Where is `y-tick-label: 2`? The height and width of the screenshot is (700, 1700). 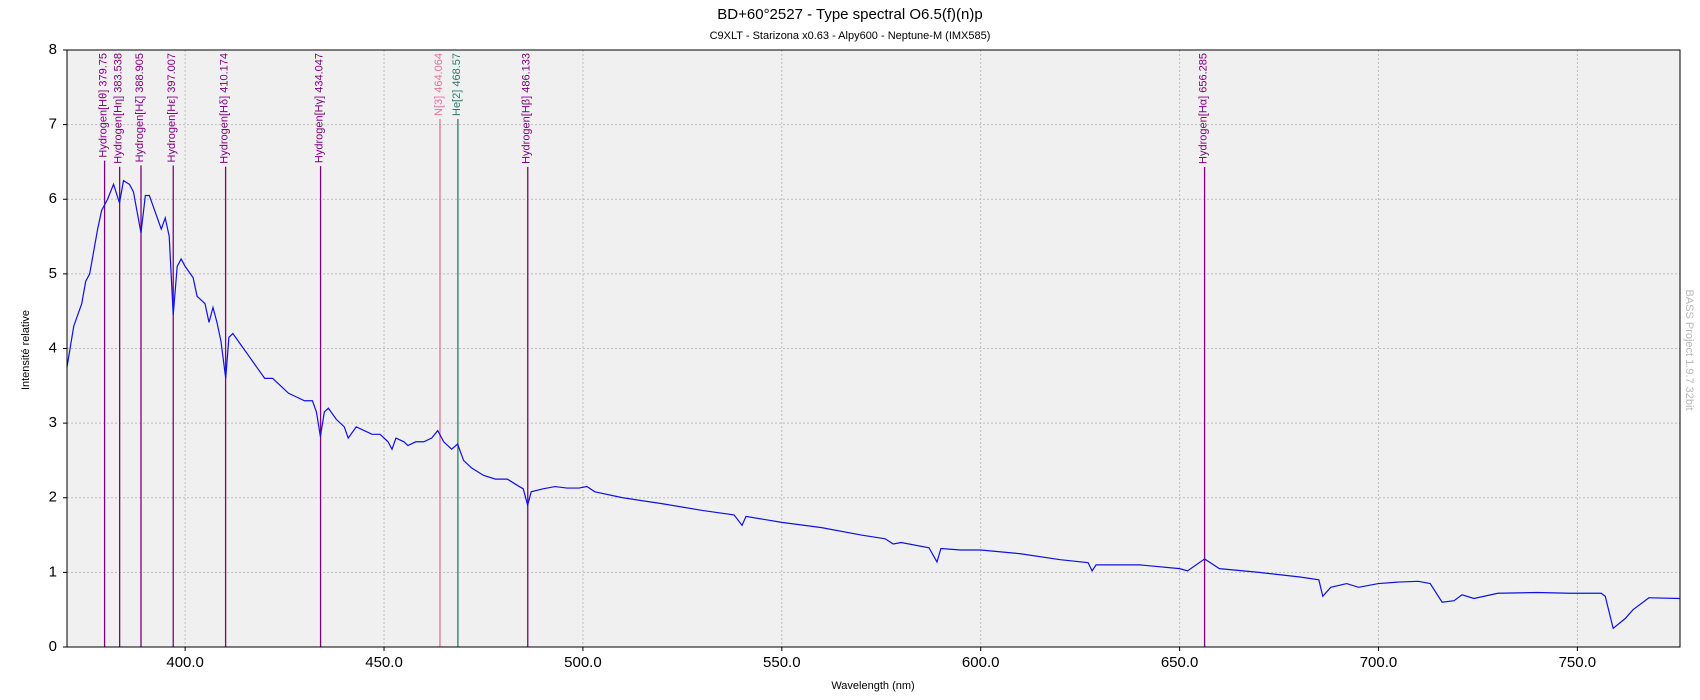 y-tick-label: 2 is located at coordinates (53, 497).